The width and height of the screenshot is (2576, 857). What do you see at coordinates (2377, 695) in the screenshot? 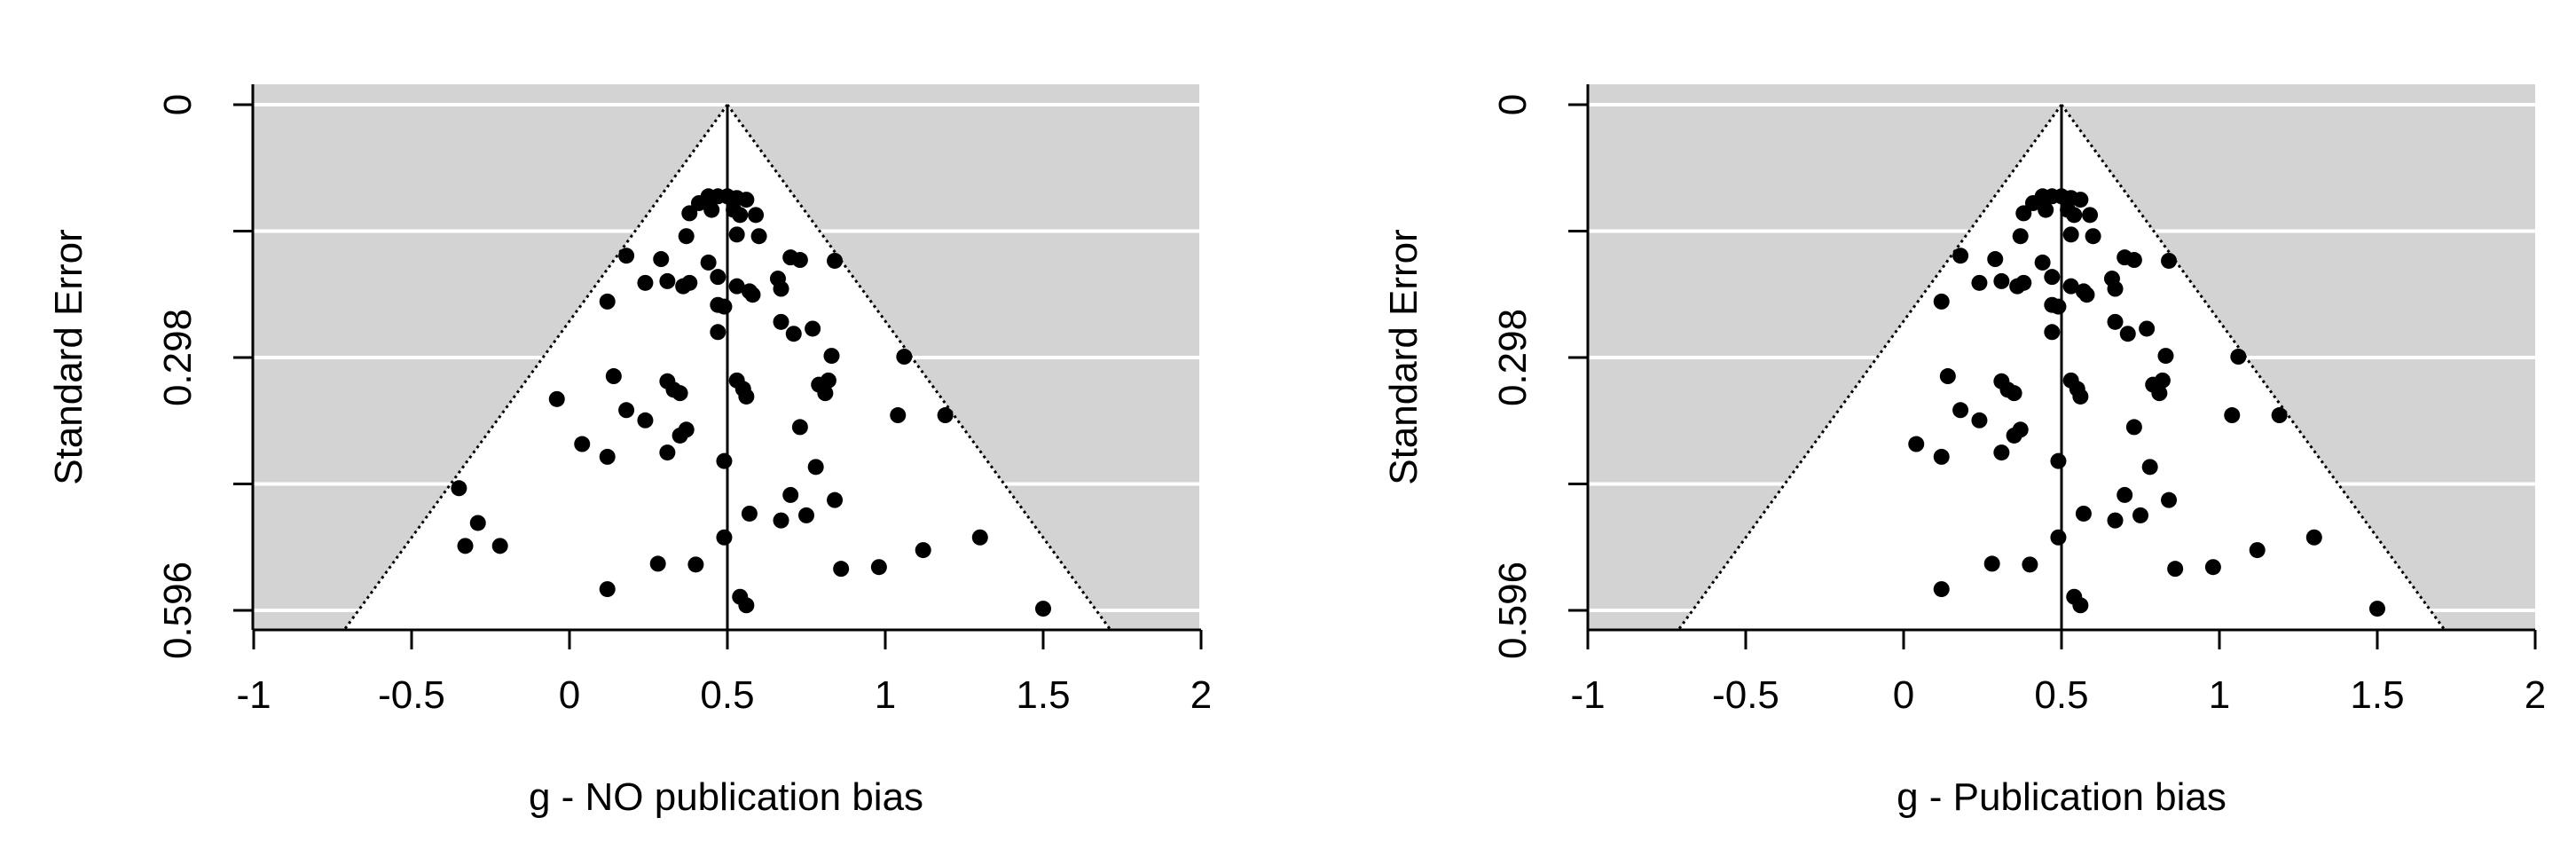
I see `x-tick-label-5: 1.5` at bounding box center [2377, 695].